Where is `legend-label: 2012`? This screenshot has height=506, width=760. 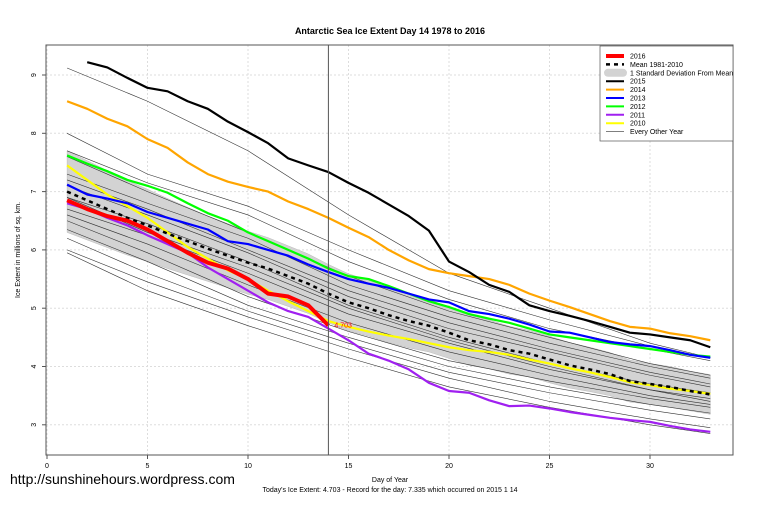 legend-label: 2012 is located at coordinates (638, 107).